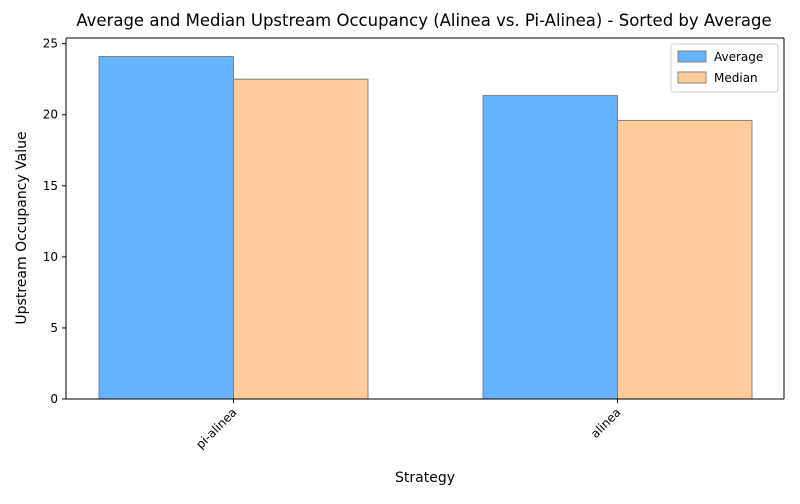 The image size is (800, 504). What do you see at coordinates (685, 259) in the screenshot?
I see `bar-median-alinea` at bounding box center [685, 259].